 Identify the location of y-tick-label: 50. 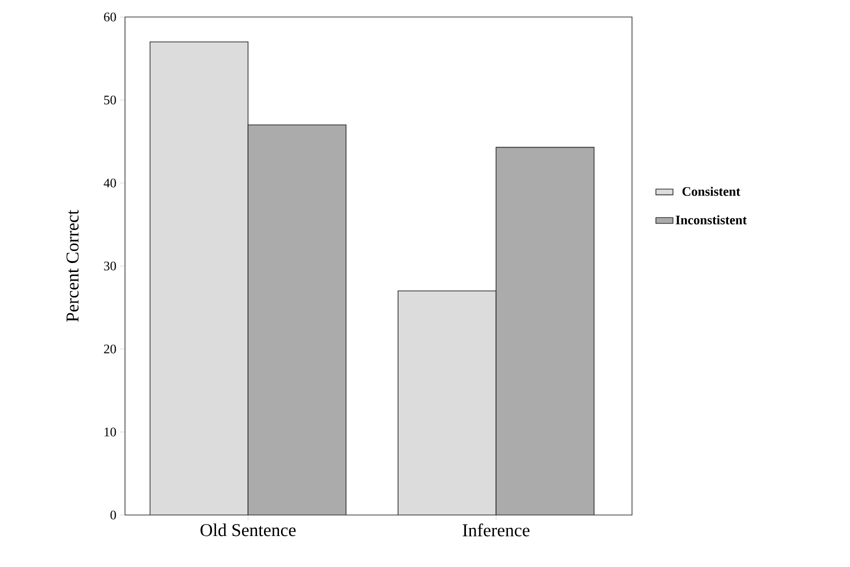
(110, 100).